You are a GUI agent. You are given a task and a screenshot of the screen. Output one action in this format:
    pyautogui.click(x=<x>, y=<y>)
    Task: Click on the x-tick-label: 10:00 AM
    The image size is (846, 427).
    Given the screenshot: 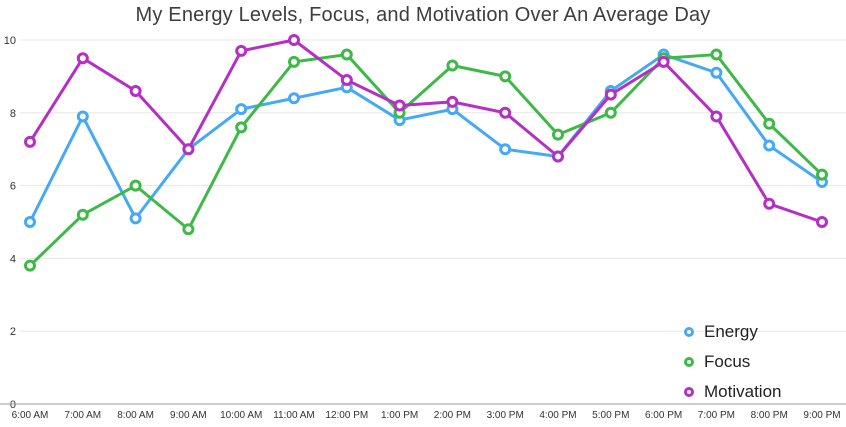 What is the action you would take?
    pyautogui.click(x=241, y=415)
    